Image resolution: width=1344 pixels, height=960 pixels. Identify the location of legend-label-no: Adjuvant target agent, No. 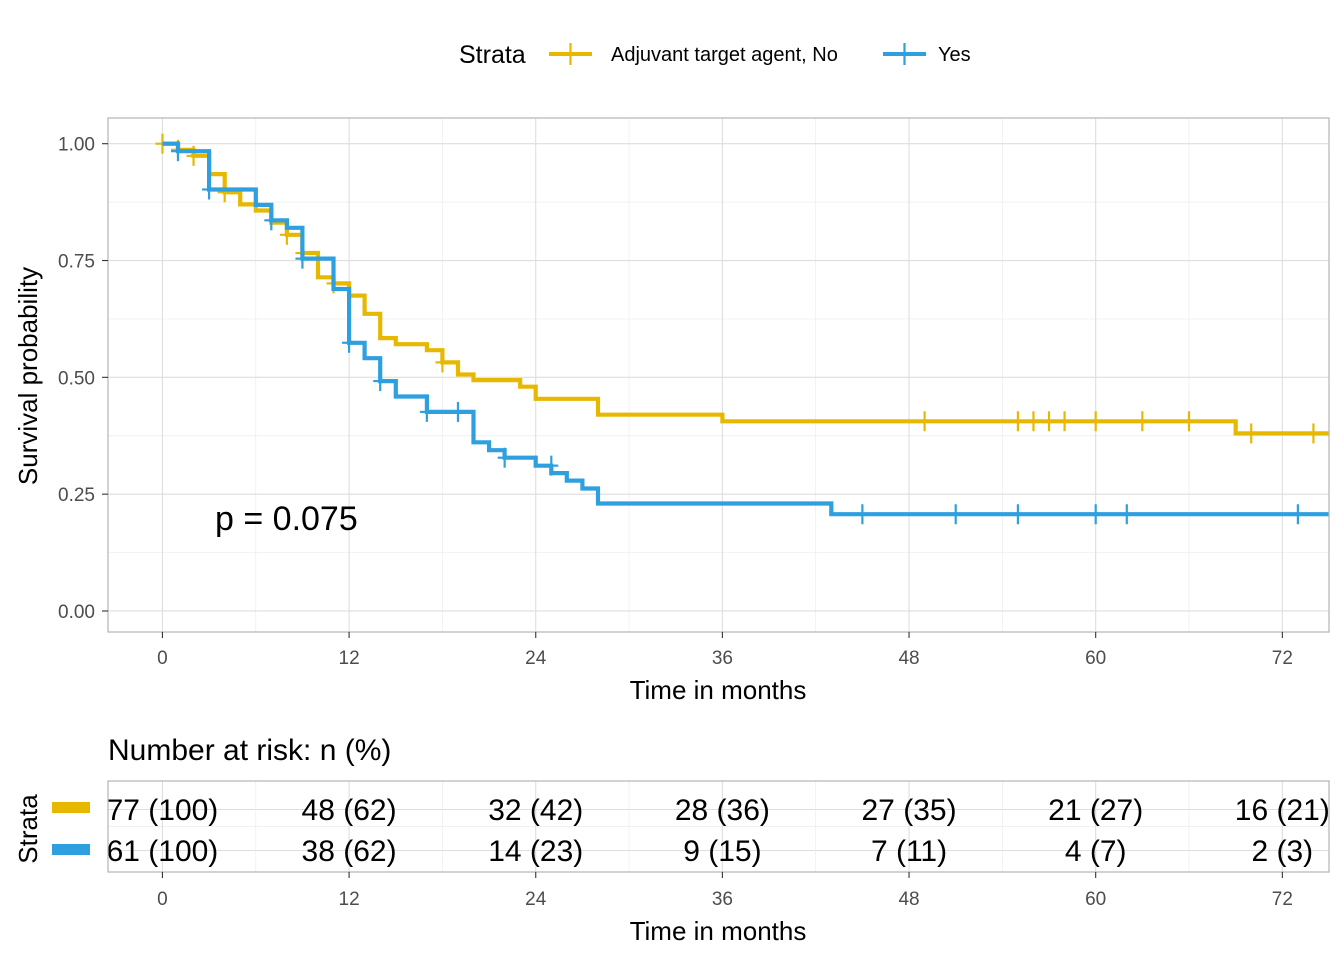
(724, 55).